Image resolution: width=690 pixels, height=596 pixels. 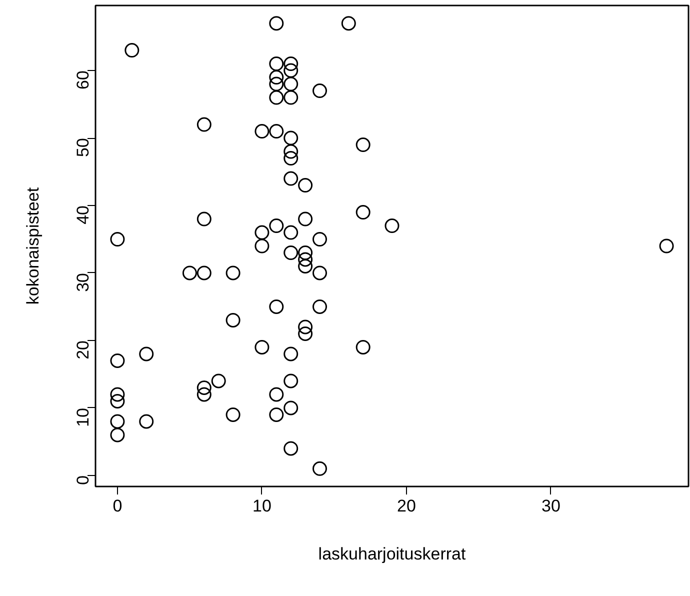 What do you see at coordinates (406, 506) in the screenshot?
I see `x-tick-label: 20` at bounding box center [406, 506].